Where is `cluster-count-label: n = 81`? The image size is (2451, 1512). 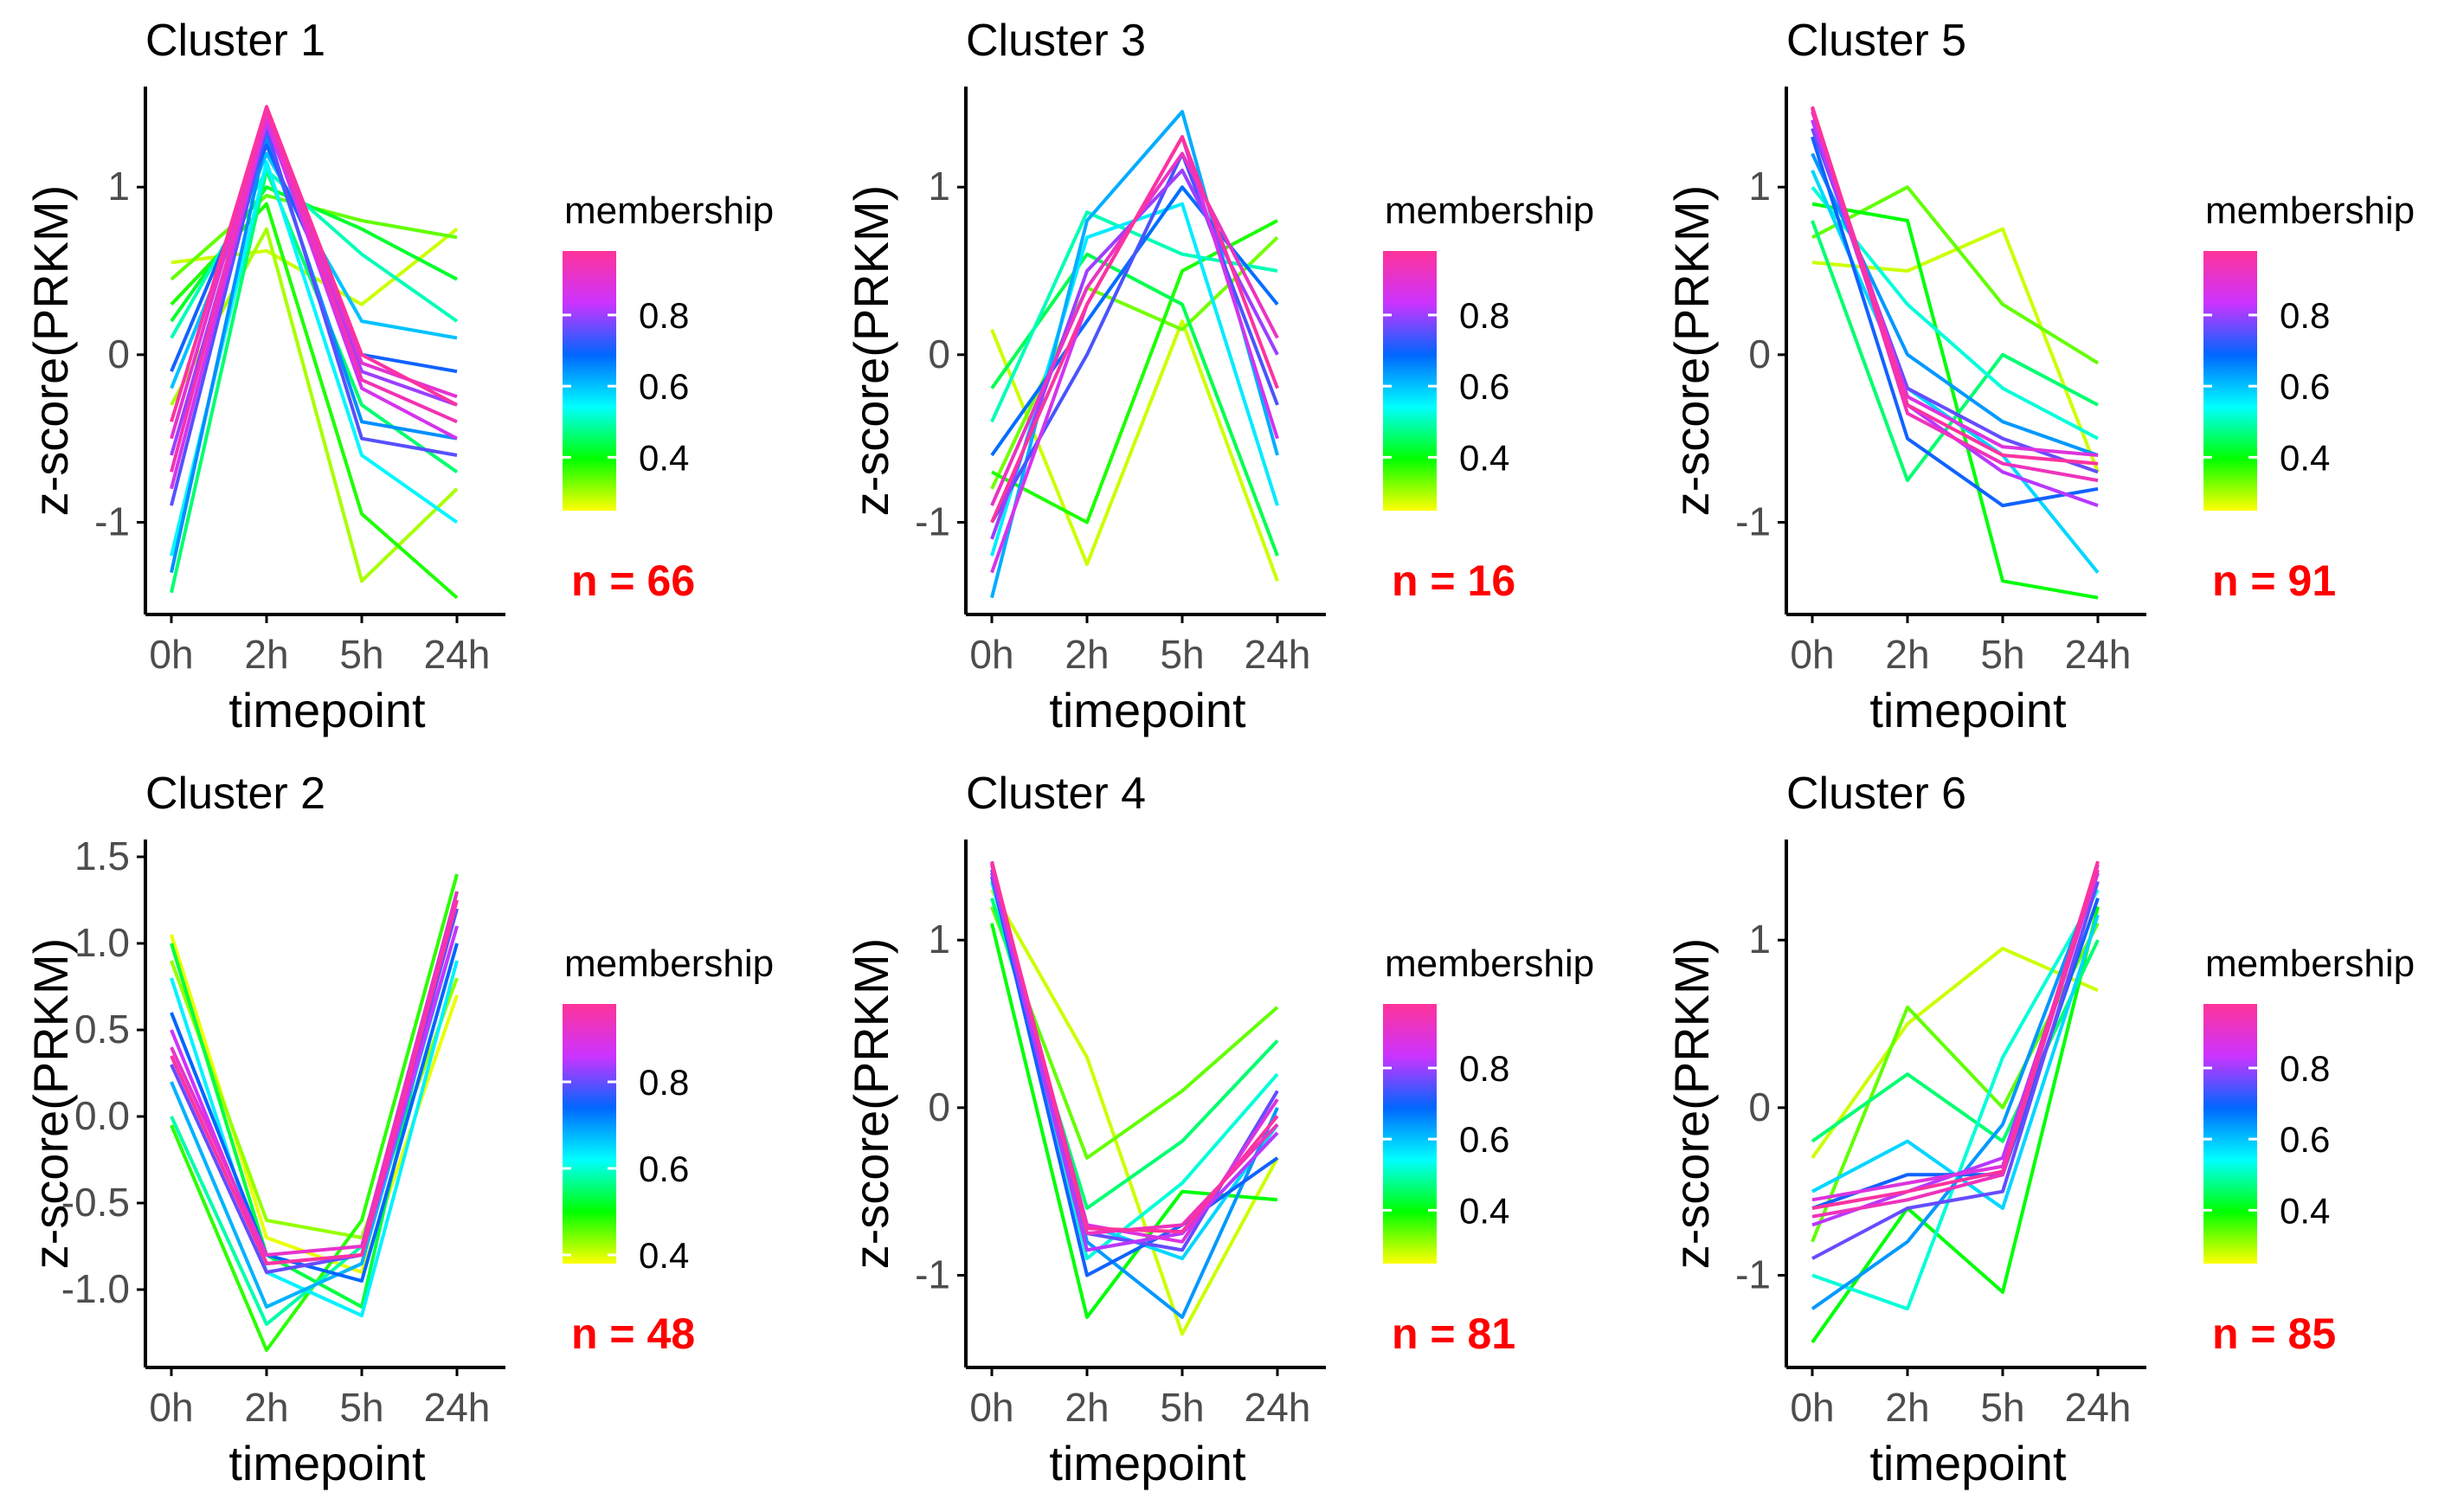
cluster-count-label: n = 81 is located at coordinates (1453, 1333).